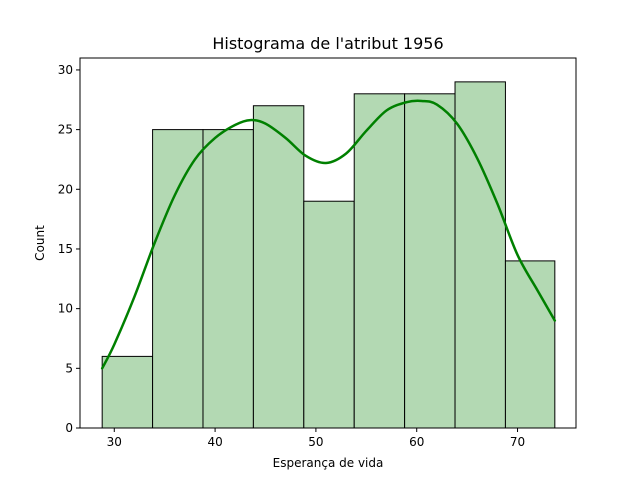 The image size is (640, 480). What do you see at coordinates (65, 249) in the screenshot?
I see `y-tick-label: 15` at bounding box center [65, 249].